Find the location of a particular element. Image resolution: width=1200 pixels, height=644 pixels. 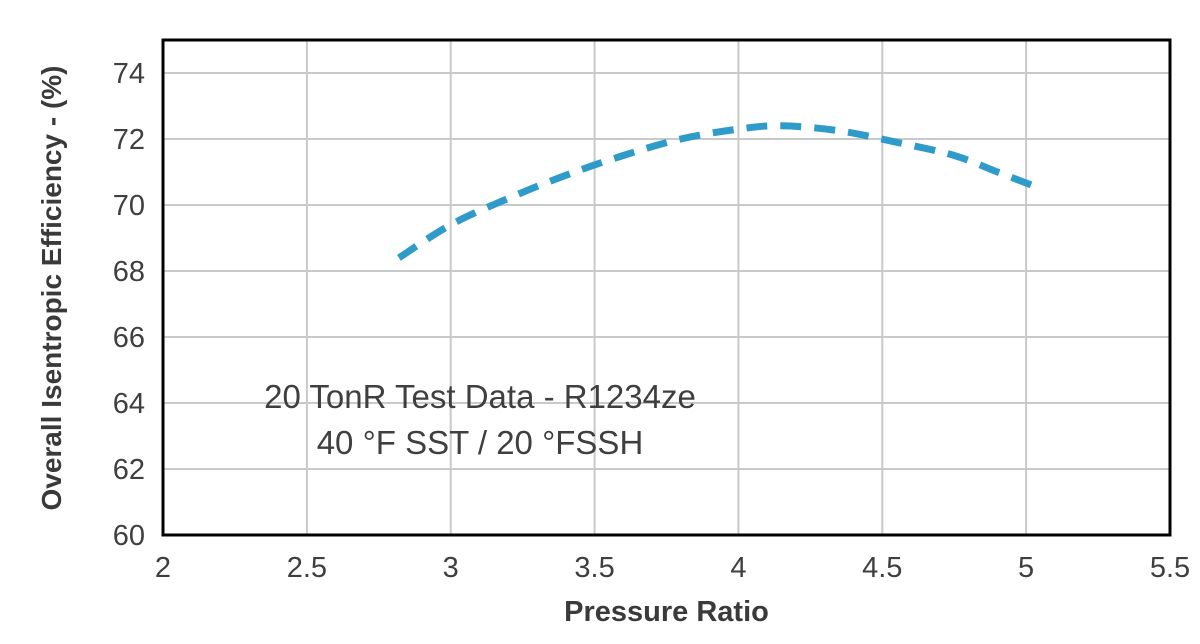

svg-text: 2.5 is located at coordinates (307, 568).